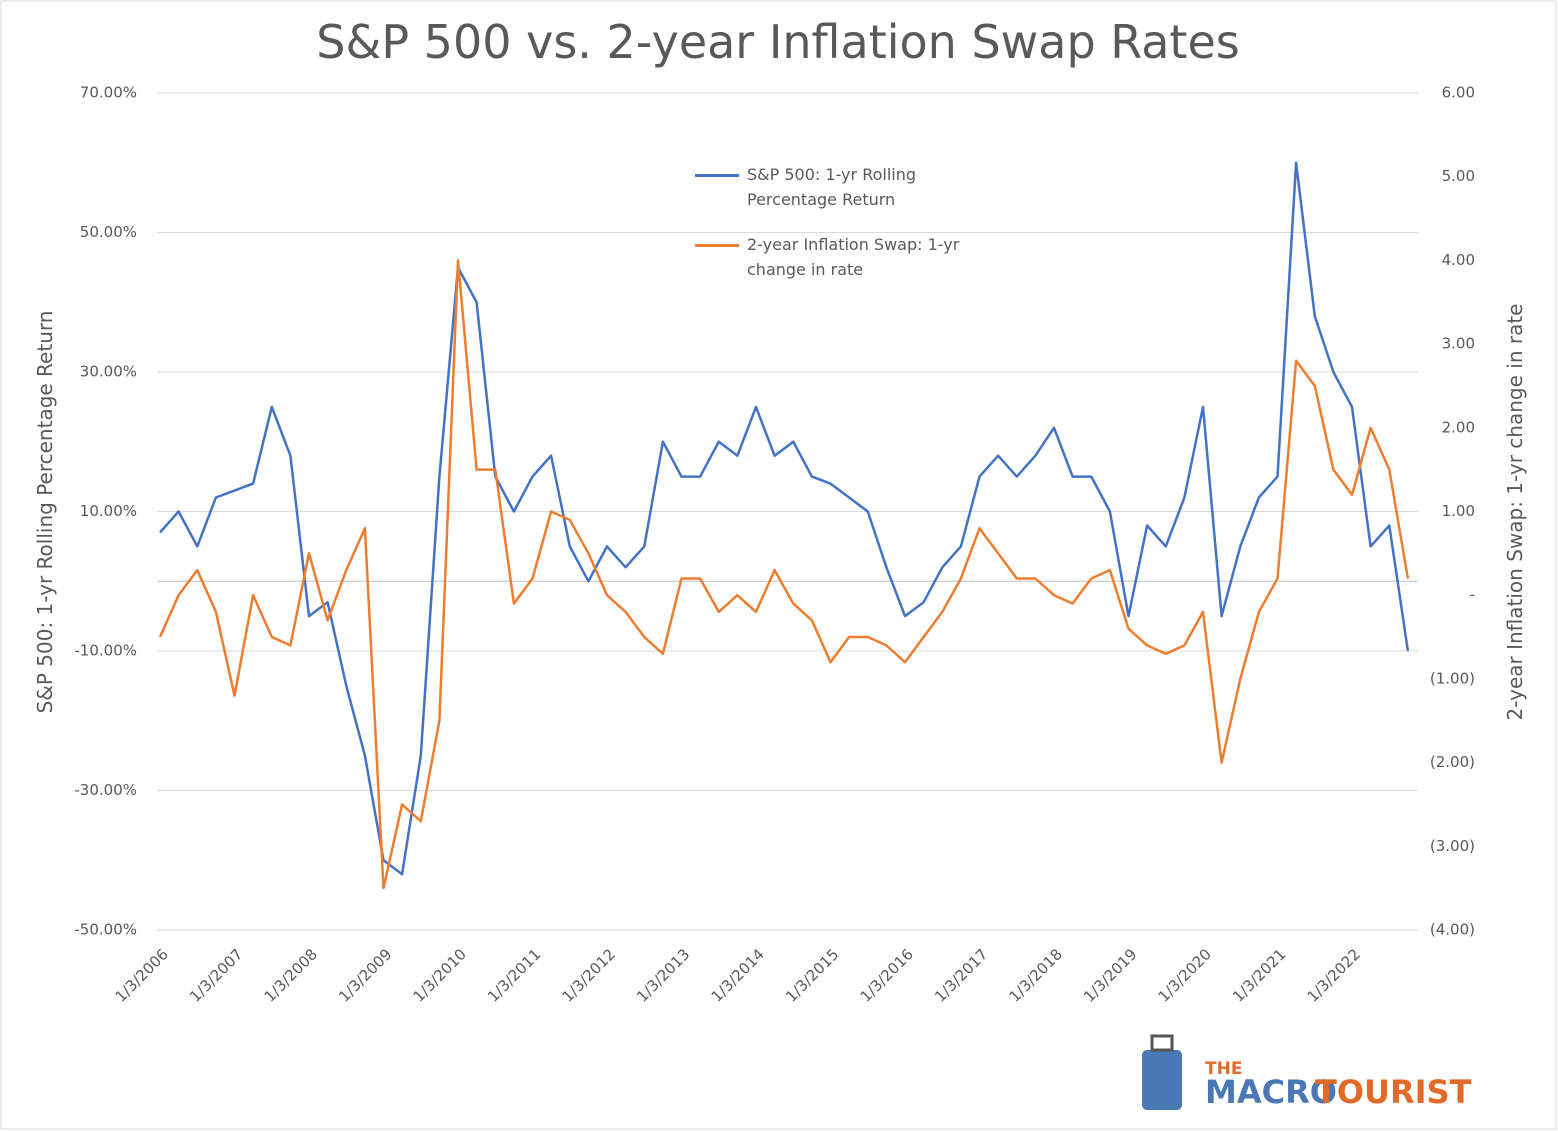 The width and height of the screenshot is (1558, 1131). I want to click on y2-tick-label: (1.00), so click(1452, 678).